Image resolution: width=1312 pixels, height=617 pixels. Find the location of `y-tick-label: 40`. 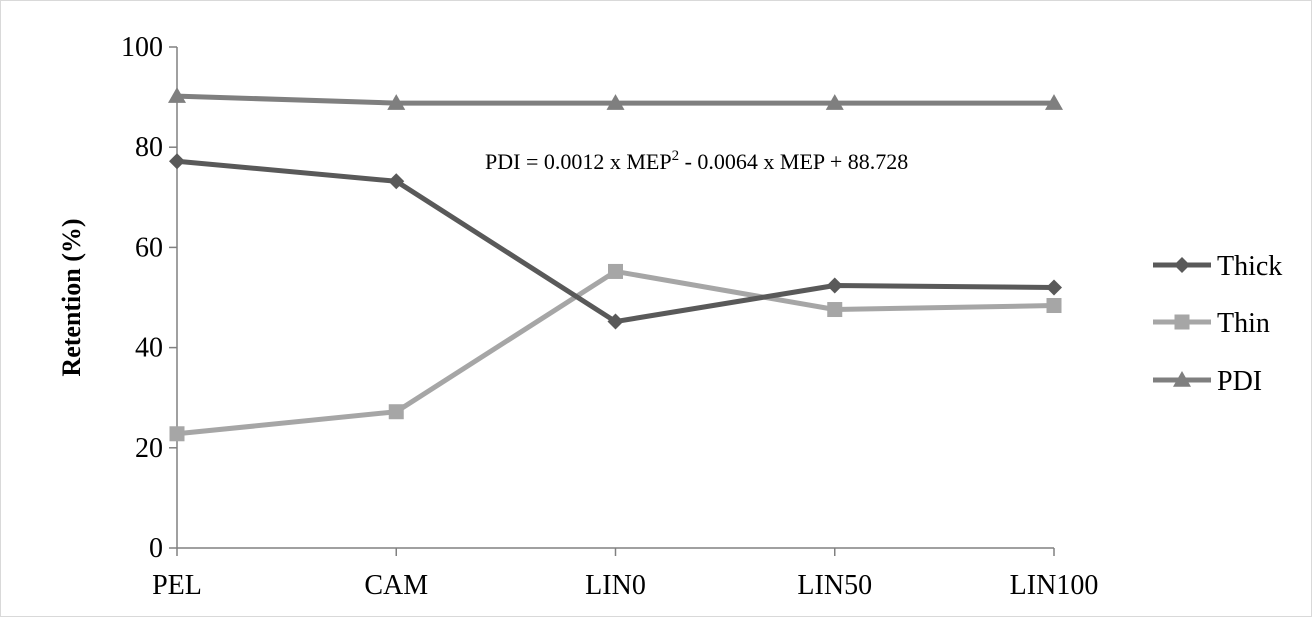

y-tick-label: 40 is located at coordinates (149, 348).